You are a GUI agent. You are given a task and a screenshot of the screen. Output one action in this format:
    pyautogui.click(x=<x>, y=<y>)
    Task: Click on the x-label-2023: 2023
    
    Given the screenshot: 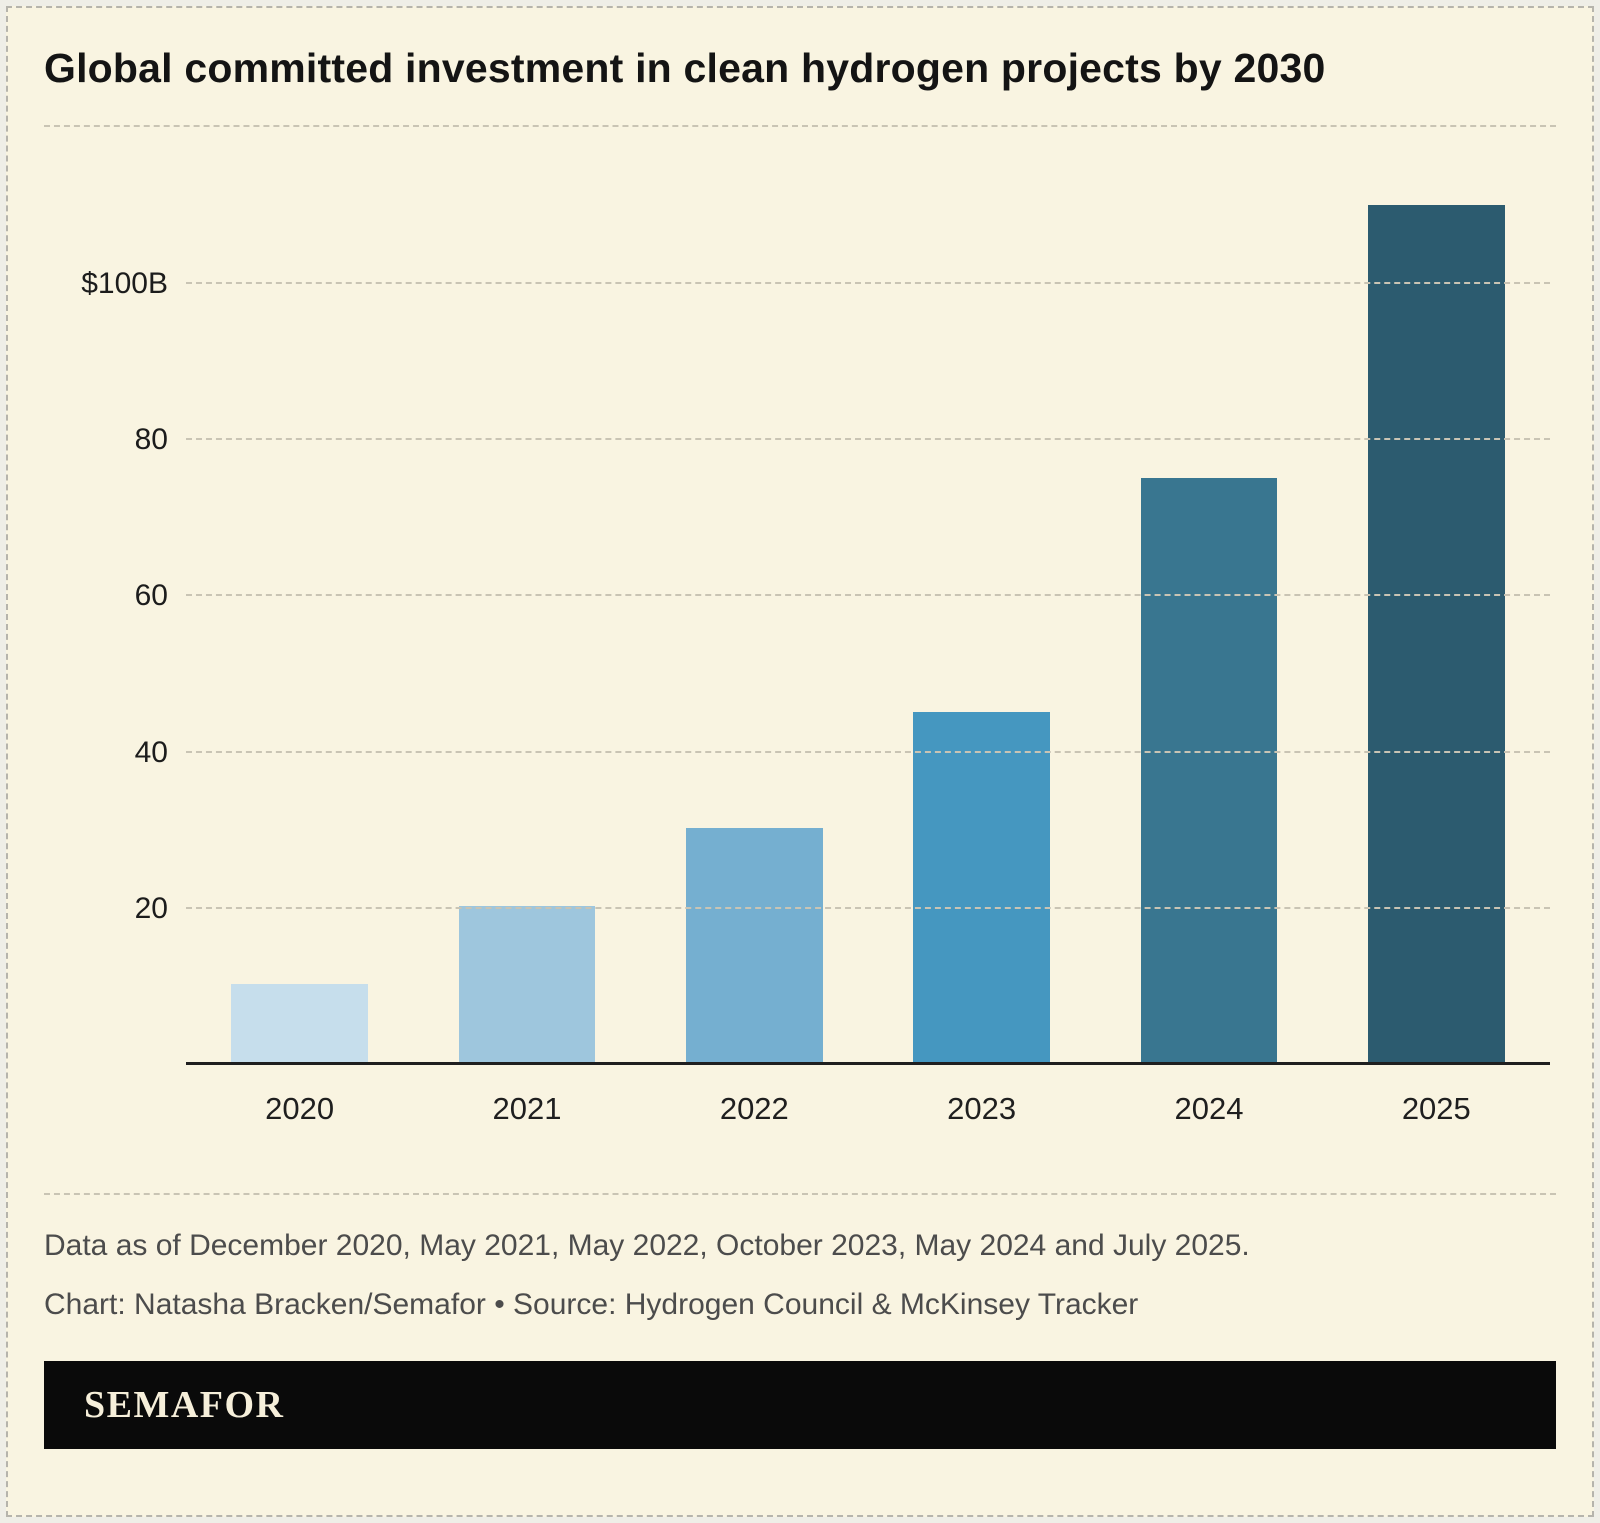 What is the action you would take?
    pyautogui.click(x=982, y=1109)
    